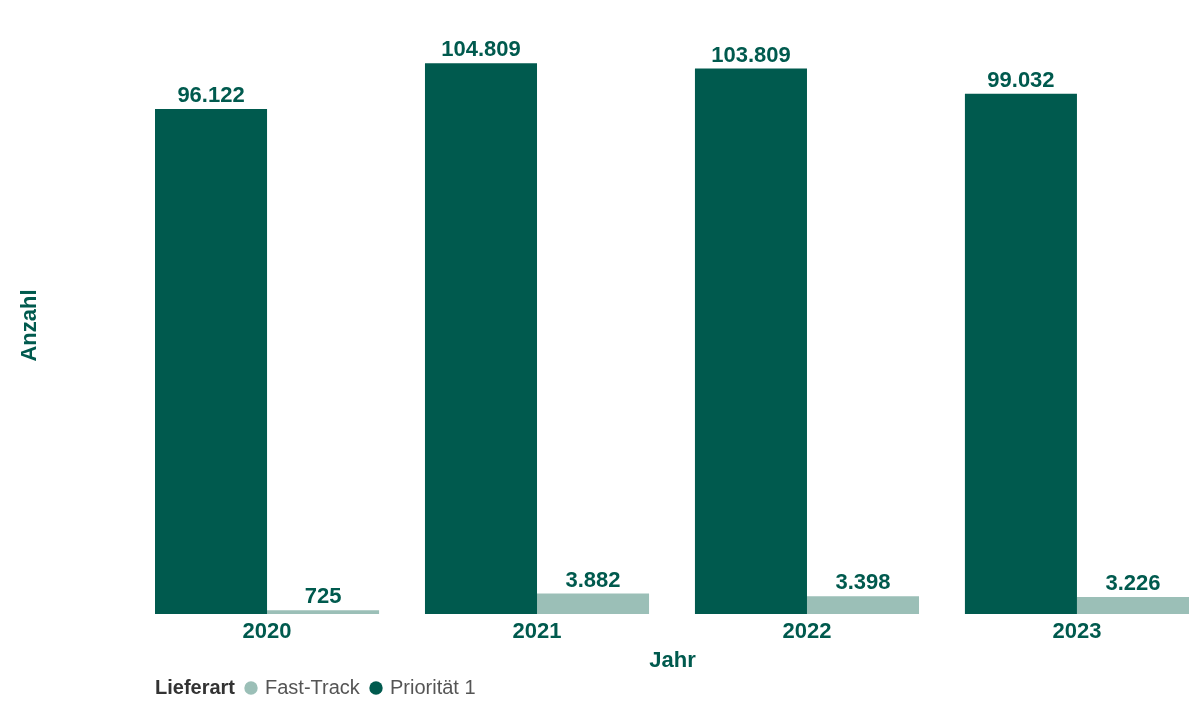 This screenshot has height=722, width=1189. Describe the element at coordinates (593, 579) in the screenshot. I see `data-label: 3.882` at that location.